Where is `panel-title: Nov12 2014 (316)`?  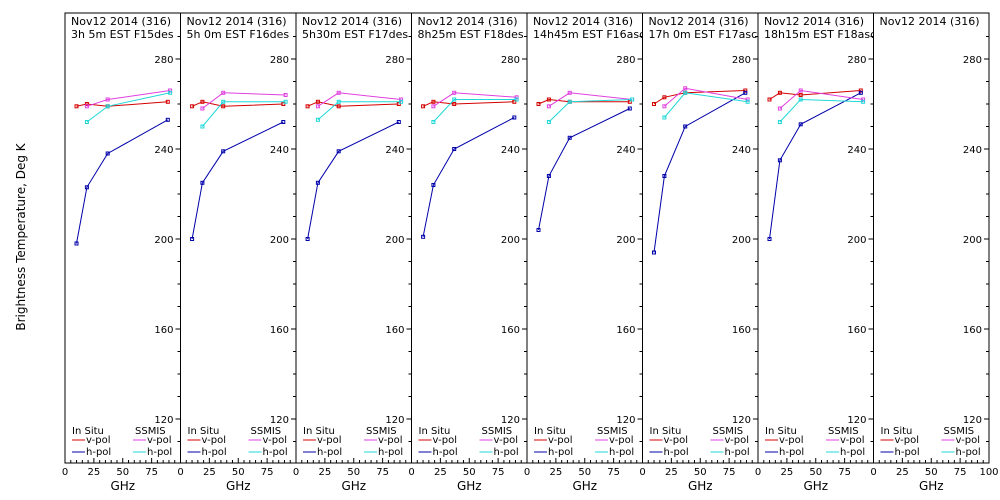
panel-title: Nov12 2014 (316) is located at coordinates (930, 21).